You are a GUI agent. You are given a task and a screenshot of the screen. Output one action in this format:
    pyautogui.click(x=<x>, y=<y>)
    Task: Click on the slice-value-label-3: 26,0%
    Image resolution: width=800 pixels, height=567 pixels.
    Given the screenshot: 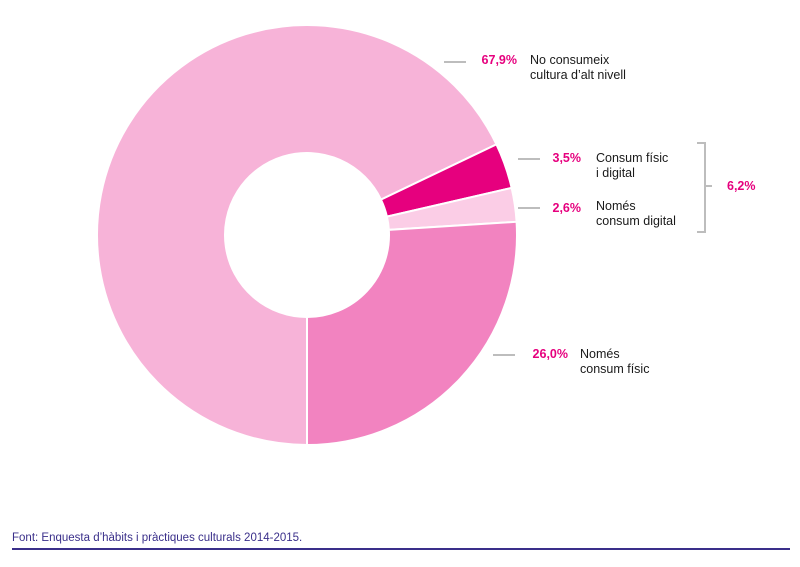 What is the action you would take?
    pyautogui.click(x=550, y=354)
    